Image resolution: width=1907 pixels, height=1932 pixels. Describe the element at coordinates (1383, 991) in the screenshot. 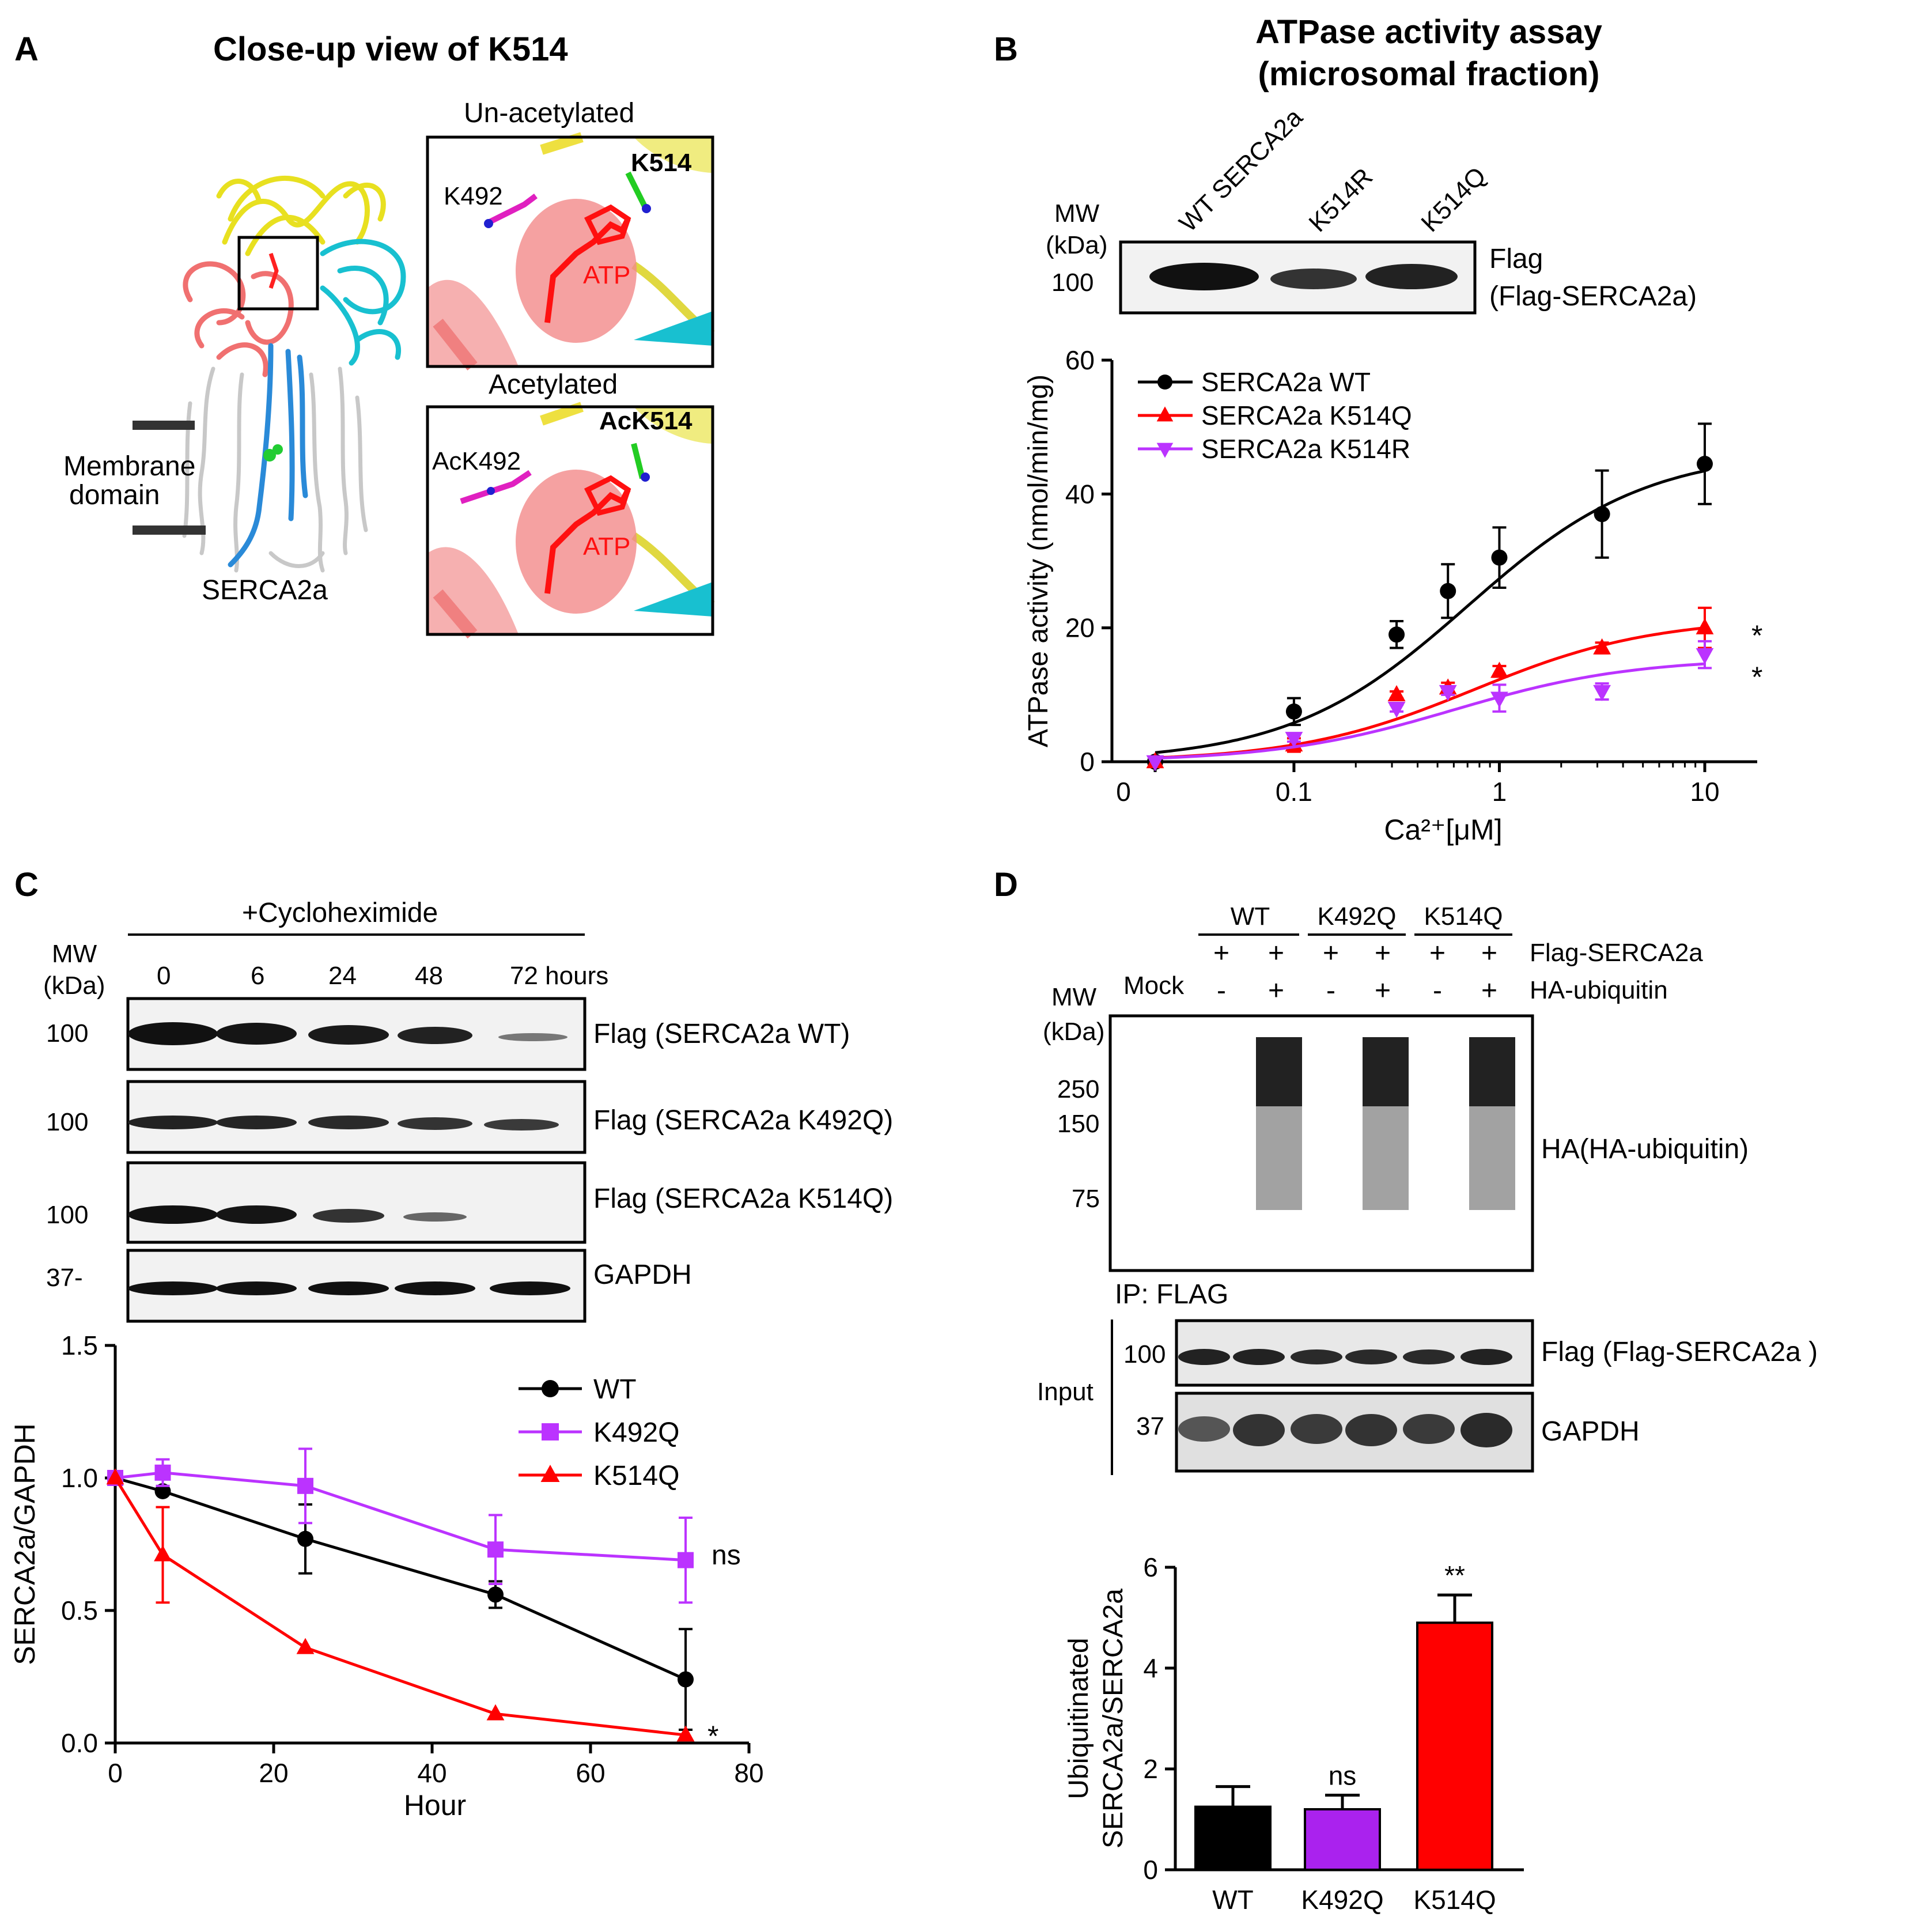

I see `d-row2-sign-4: +` at that location.